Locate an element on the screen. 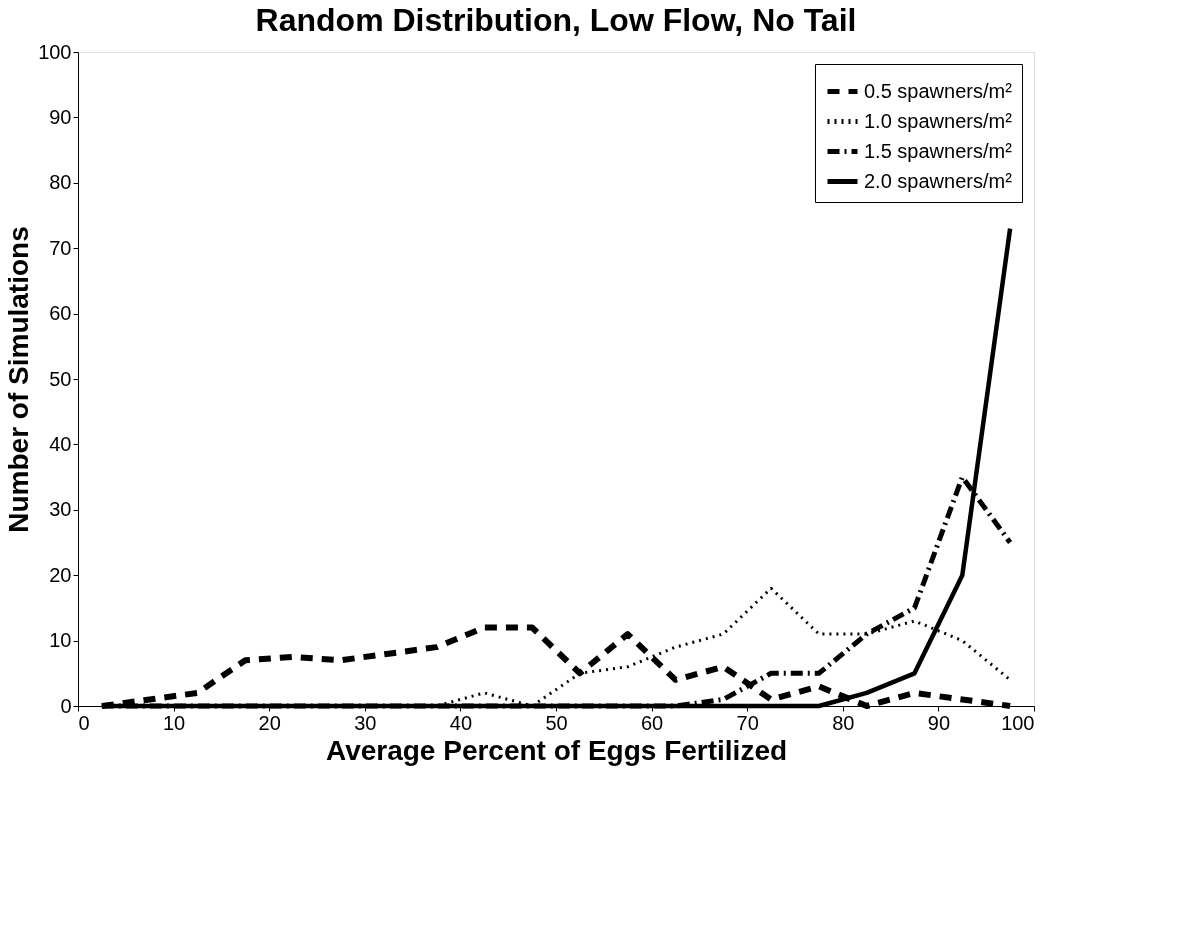  x-tick-label: 50 is located at coordinates (556, 722).